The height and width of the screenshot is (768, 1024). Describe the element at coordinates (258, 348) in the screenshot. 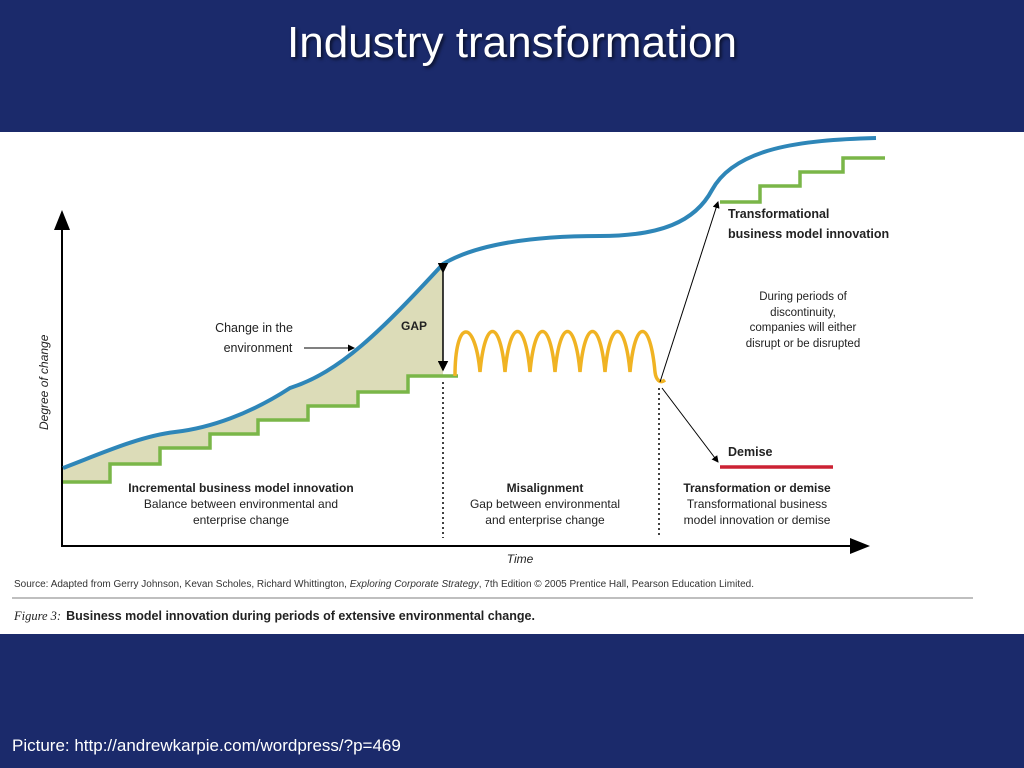

I see `change-label-line2: environment` at that location.